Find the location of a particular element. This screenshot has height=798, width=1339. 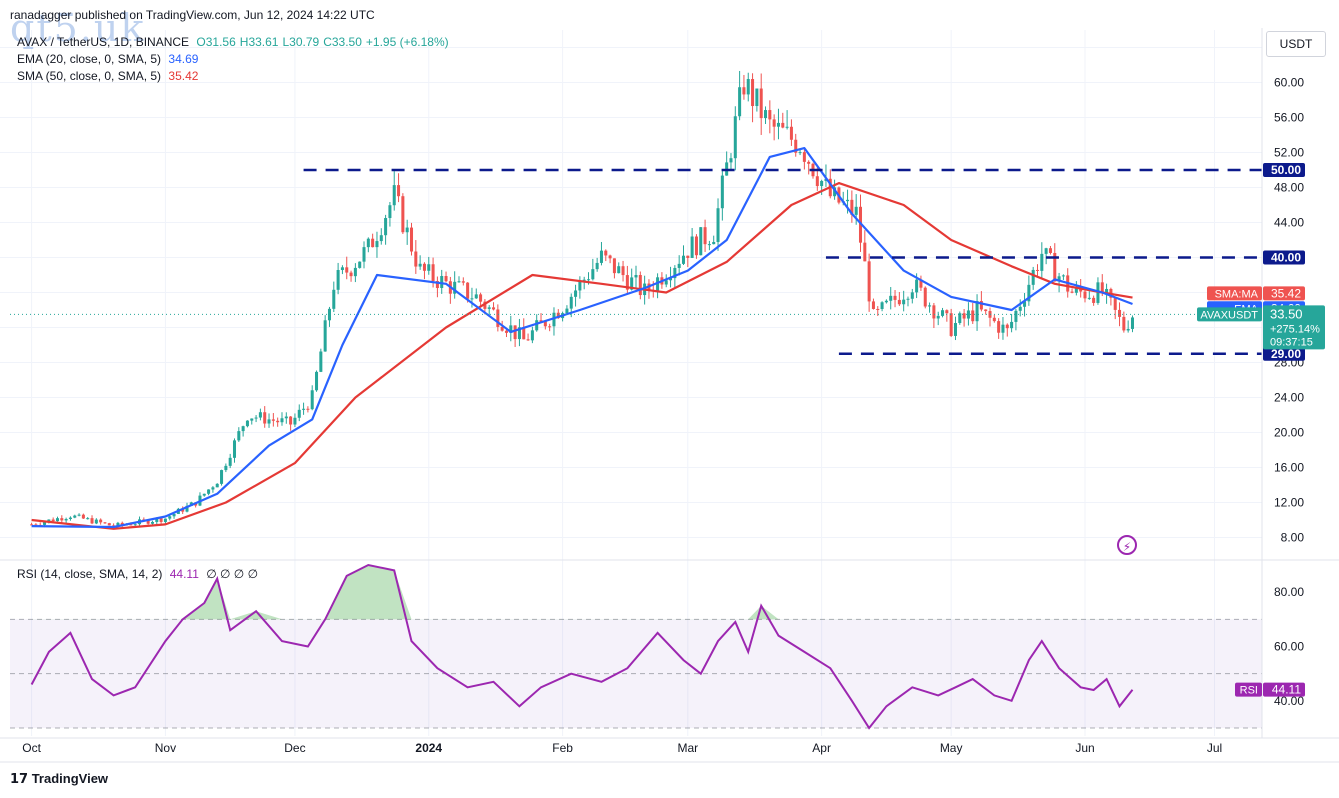

symbol-name-label: AVAXUSDT is located at coordinates (1229, 315).